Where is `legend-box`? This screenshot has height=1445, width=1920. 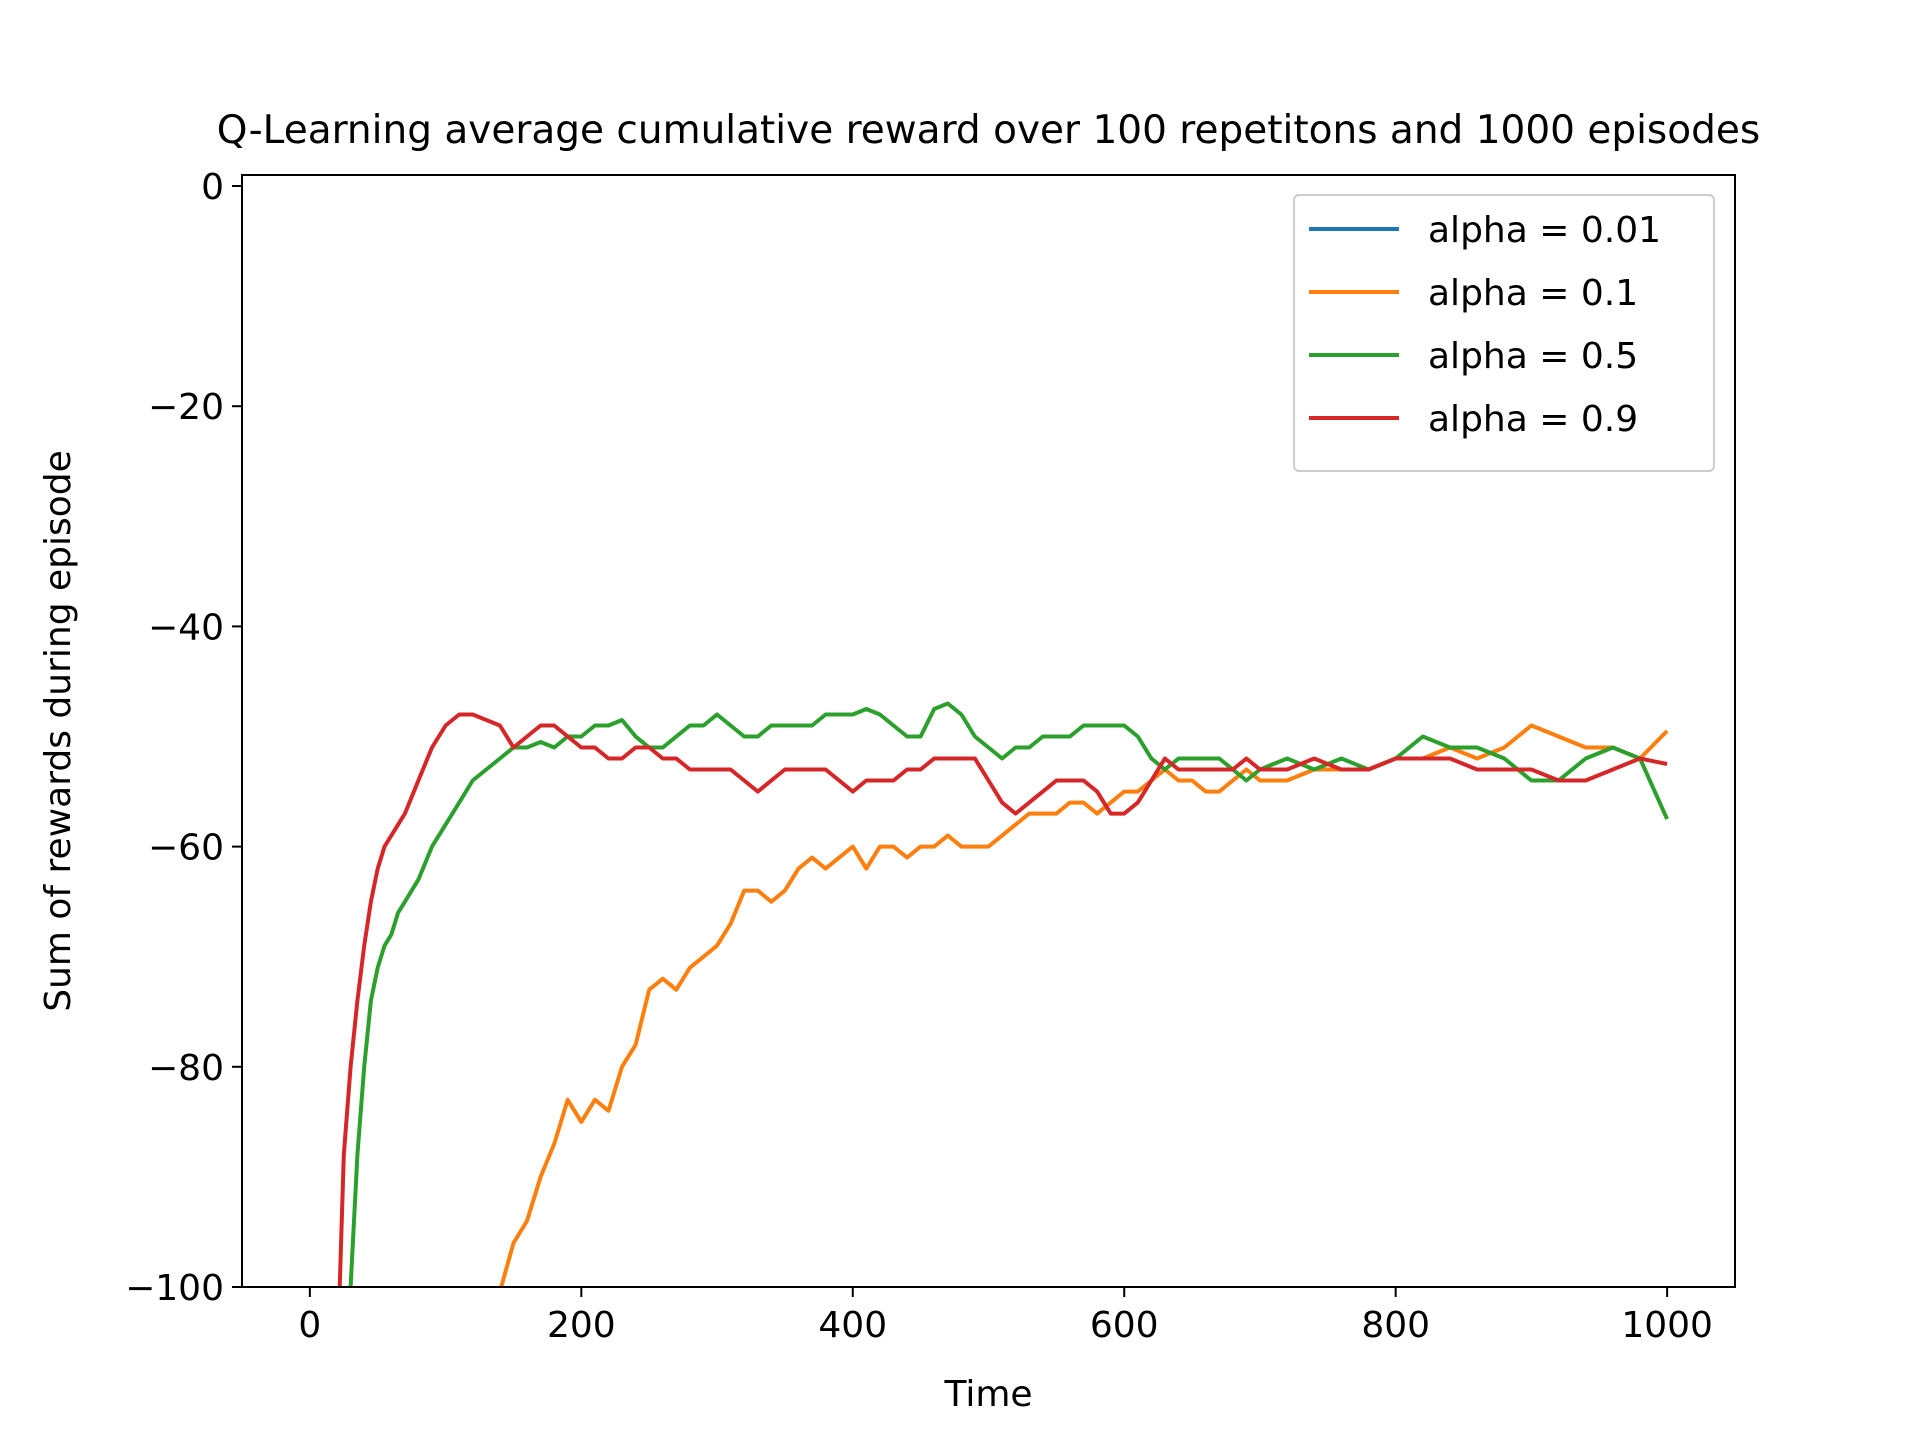
legend-box is located at coordinates (1504, 333).